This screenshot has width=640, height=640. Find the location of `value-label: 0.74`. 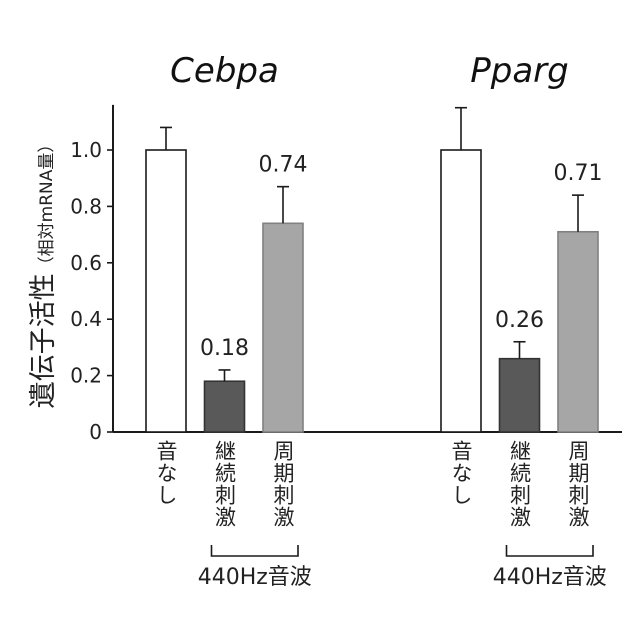

value-label: 0.74 is located at coordinates (283, 165).